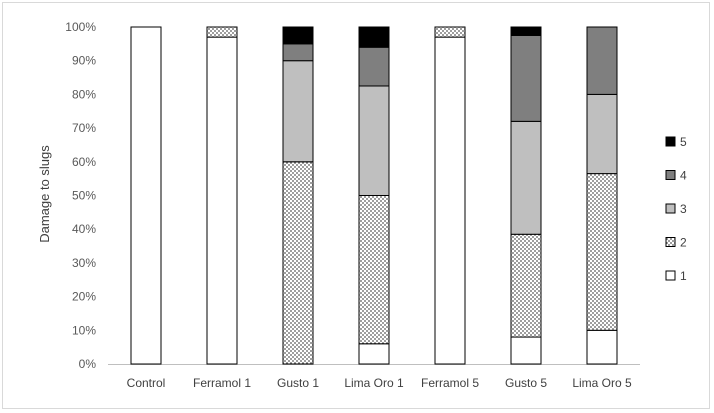 This screenshot has height=413, width=714. I want to click on x-tick-label: Ferramol 1, so click(222, 383).